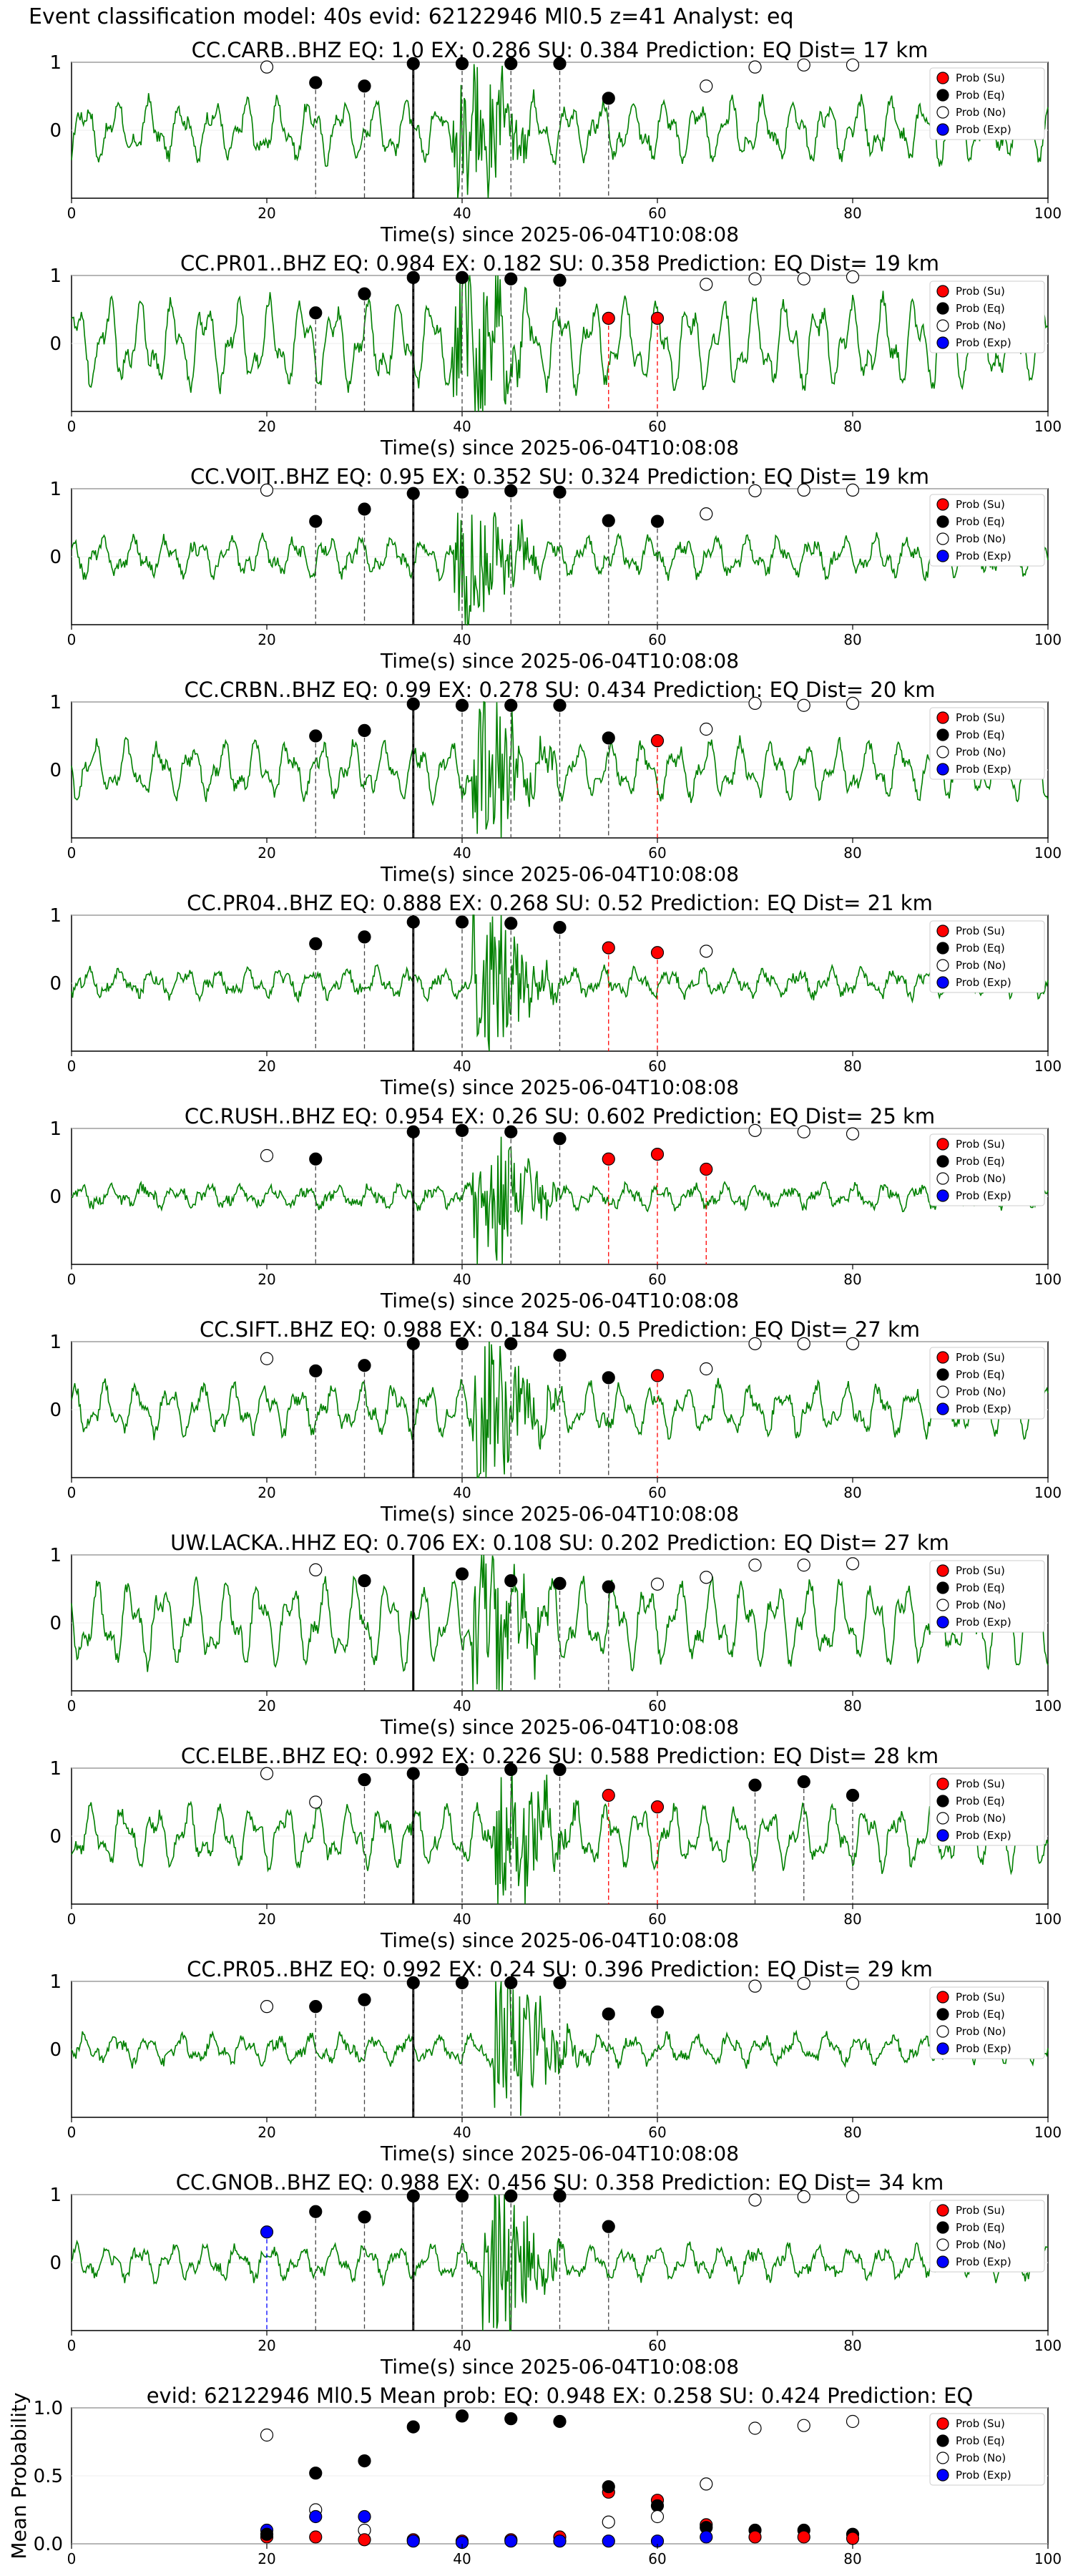 Image resolution: width=1073 pixels, height=2576 pixels. Describe the element at coordinates (55, 770) in the screenshot. I see `y-tick-label: 0` at that location.